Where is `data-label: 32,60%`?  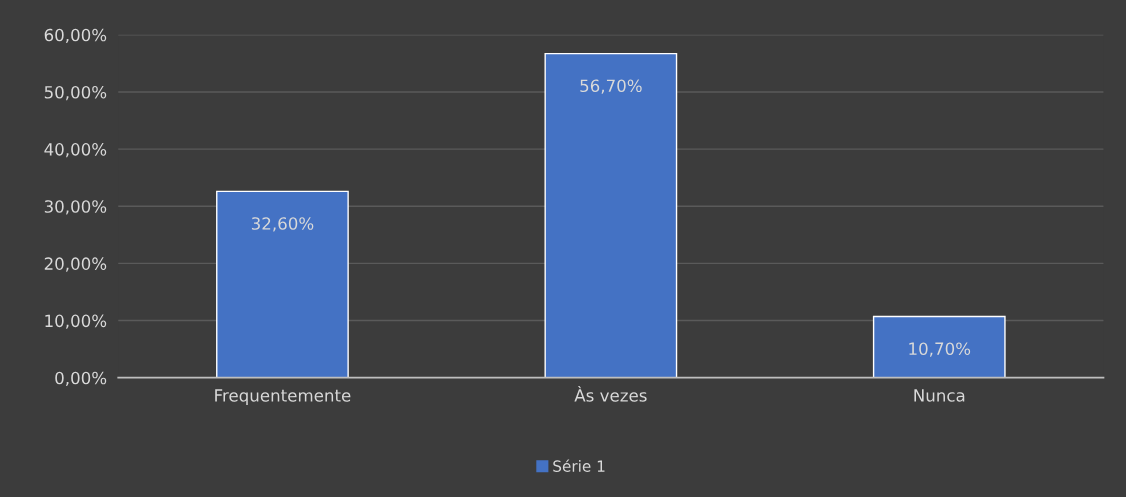 data-label: 32,60% is located at coordinates (282, 224).